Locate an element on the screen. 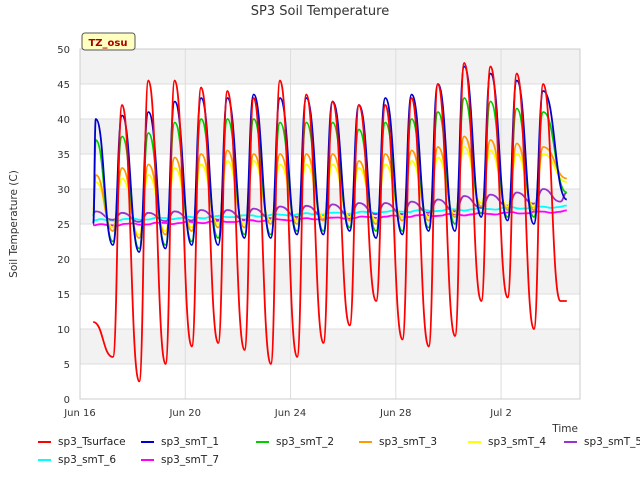 The width and height of the screenshot is (640, 480). x-tick-label: Jun 20 is located at coordinates (184, 413).